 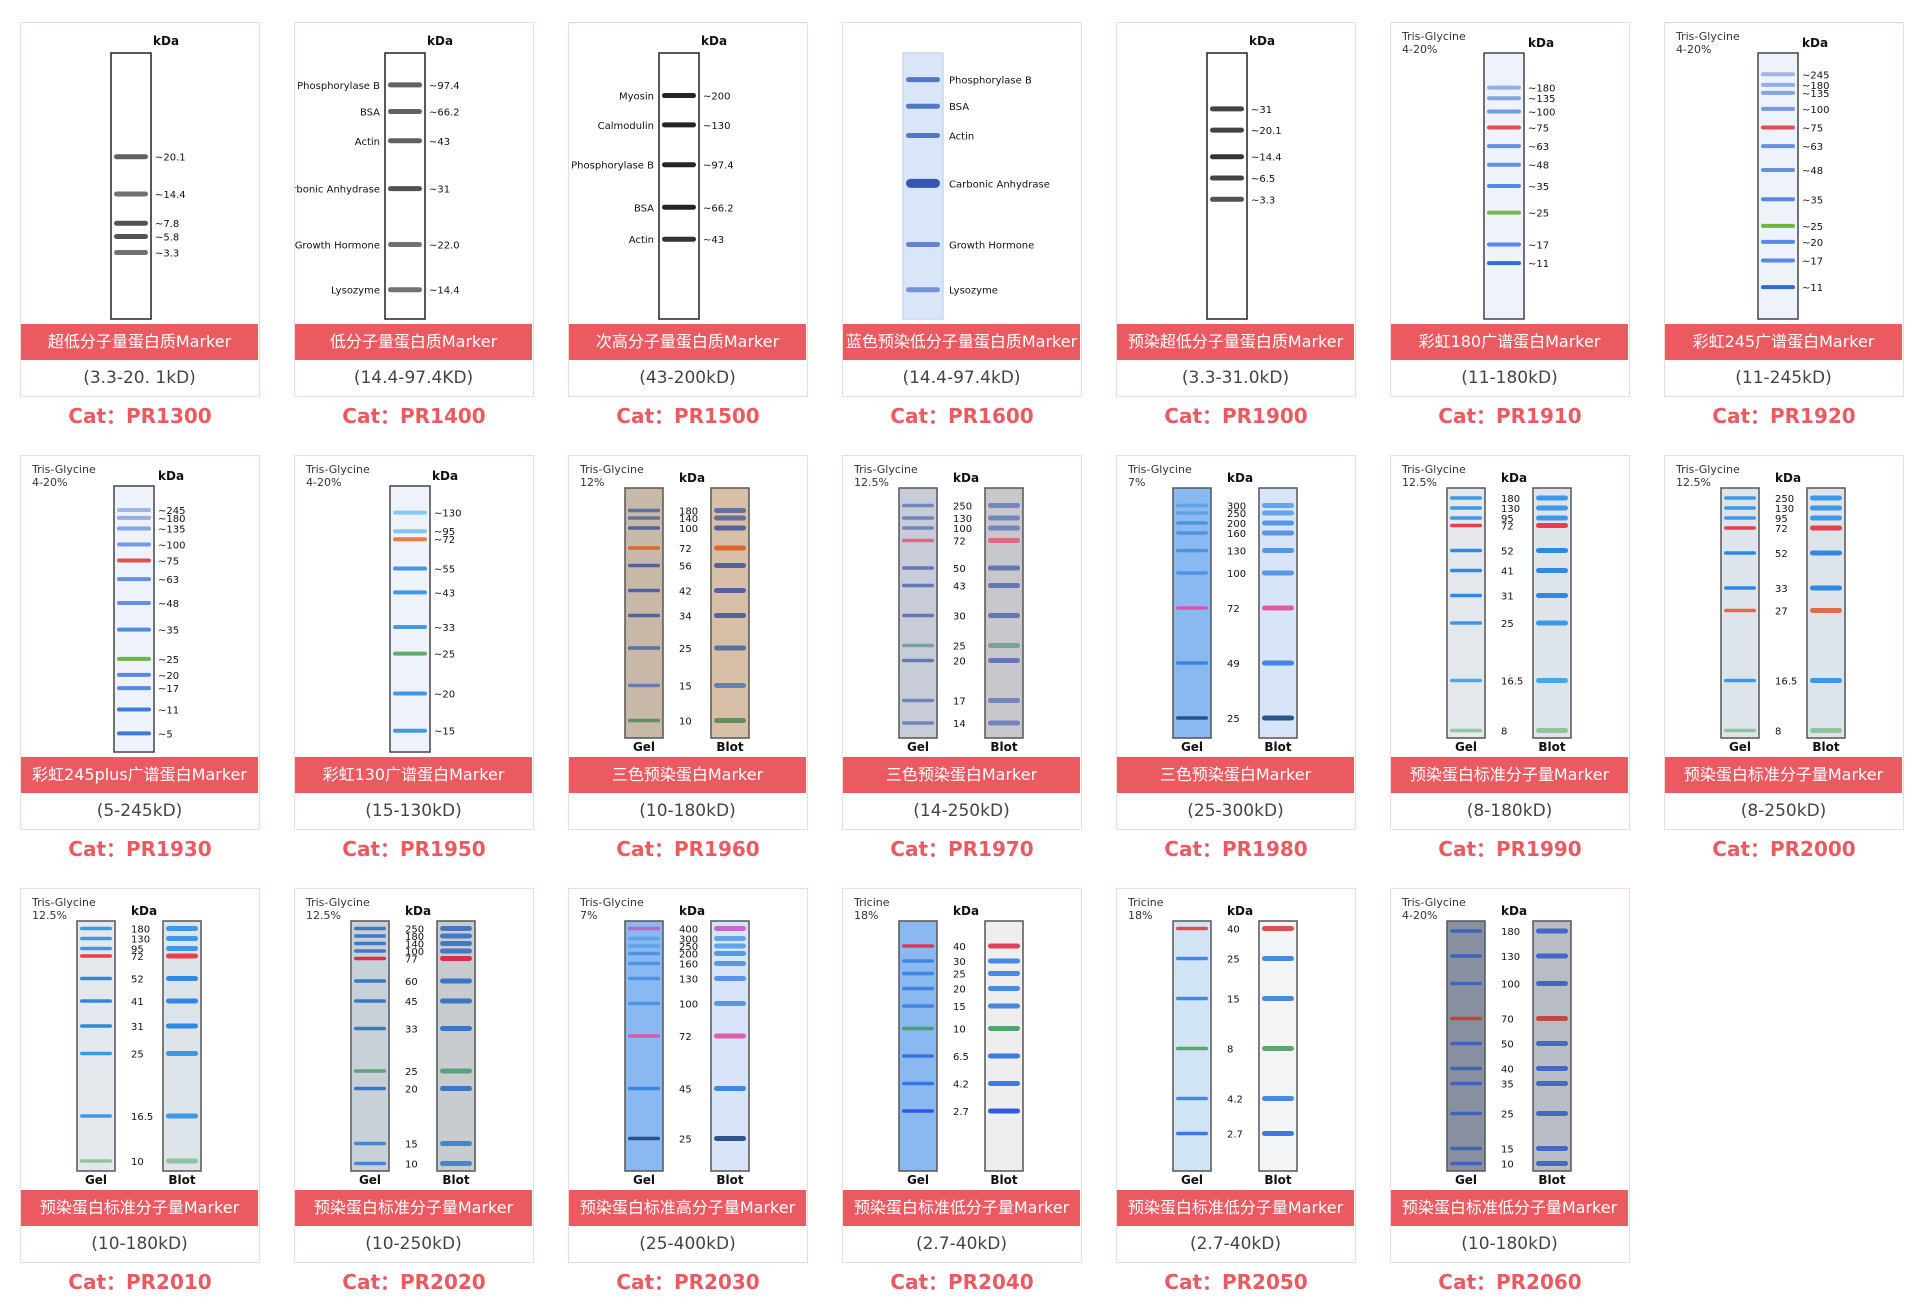 What do you see at coordinates (1510, 416) in the screenshot?
I see `catalog-number: Cat：PR1910` at bounding box center [1510, 416].